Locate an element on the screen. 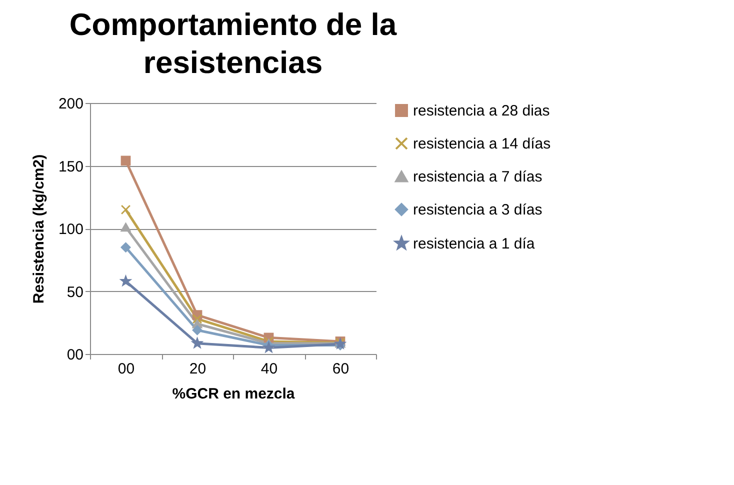 Image resolution: width=734 pixels, height=485 pixels. y-tick-label: 150 is located at coordinates (71, 167).